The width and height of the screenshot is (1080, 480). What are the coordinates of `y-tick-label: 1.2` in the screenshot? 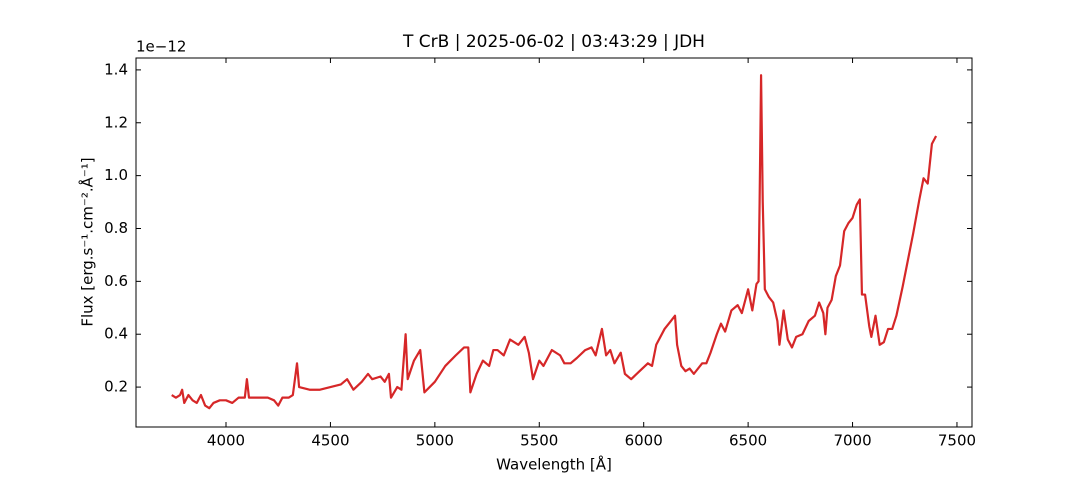 It's located at (116, 122).